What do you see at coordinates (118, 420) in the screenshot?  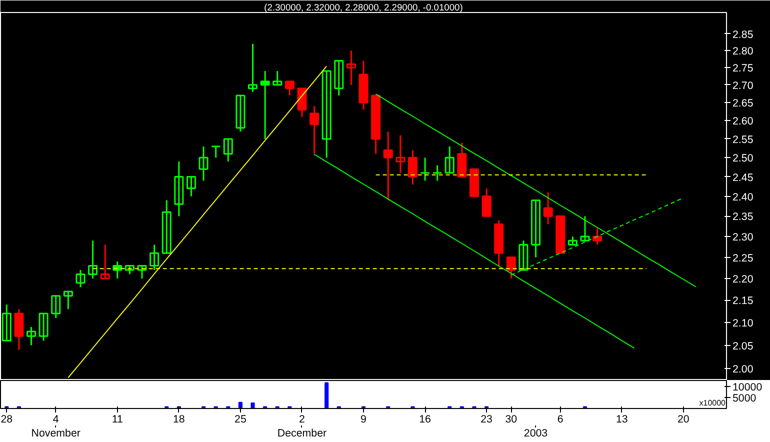 I see `x-tick-label: 11` at bounding box center [118, 420].